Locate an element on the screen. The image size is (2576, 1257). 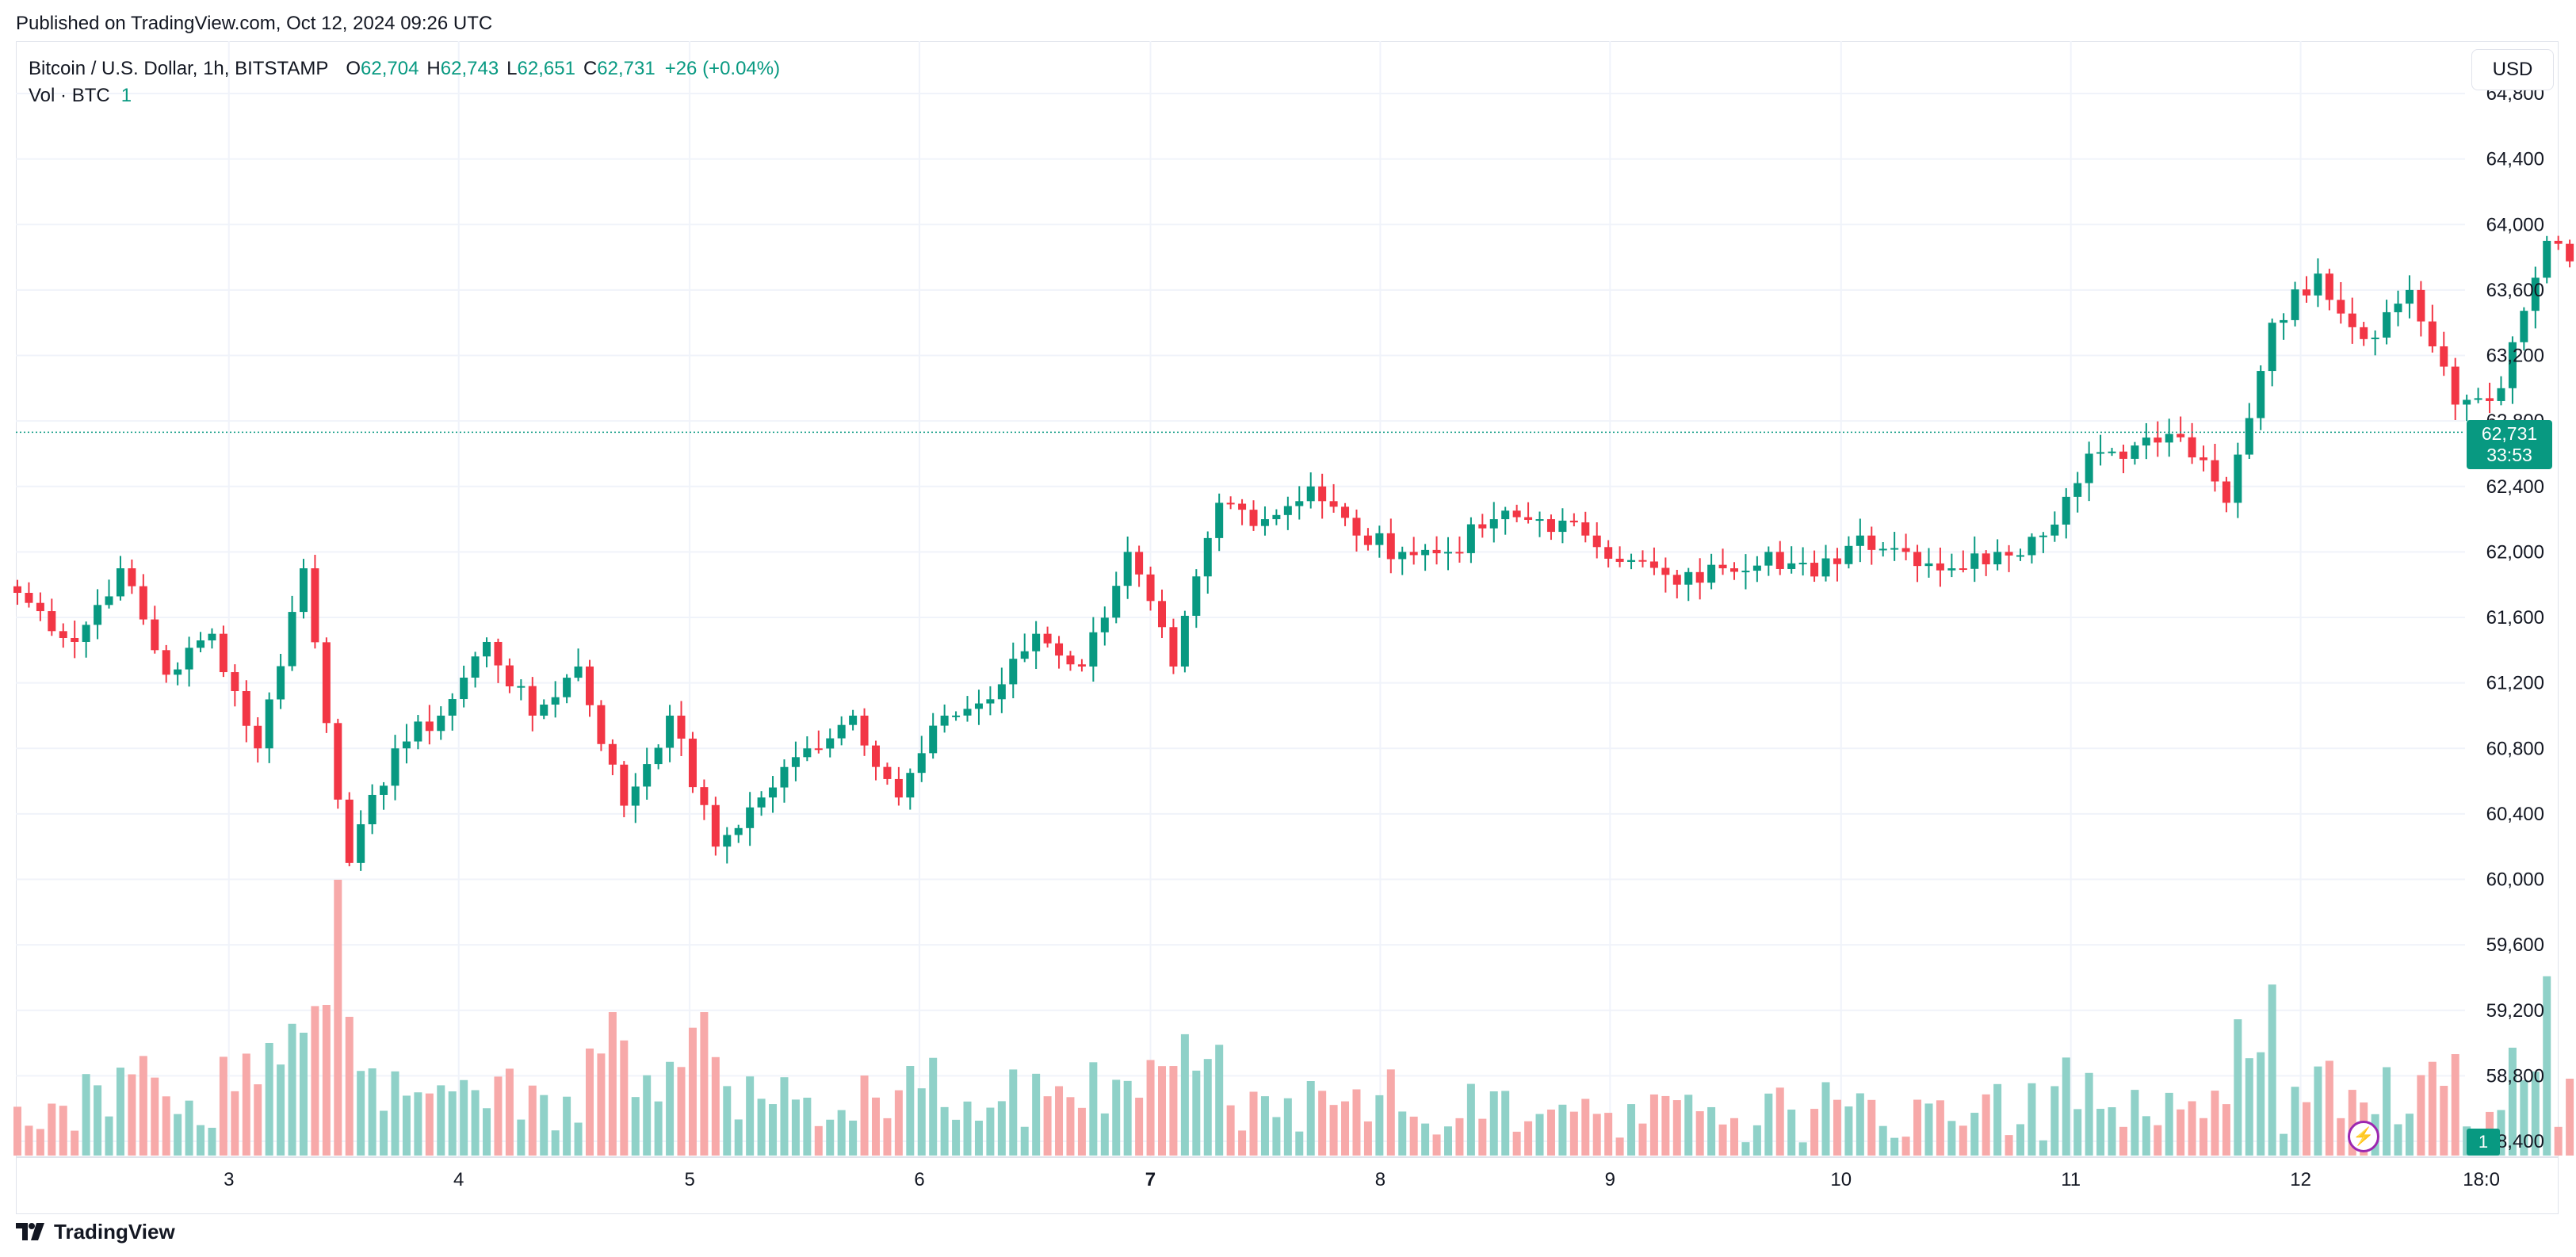
time-tick-label: 12 is located at coordinates (2300, 1179).